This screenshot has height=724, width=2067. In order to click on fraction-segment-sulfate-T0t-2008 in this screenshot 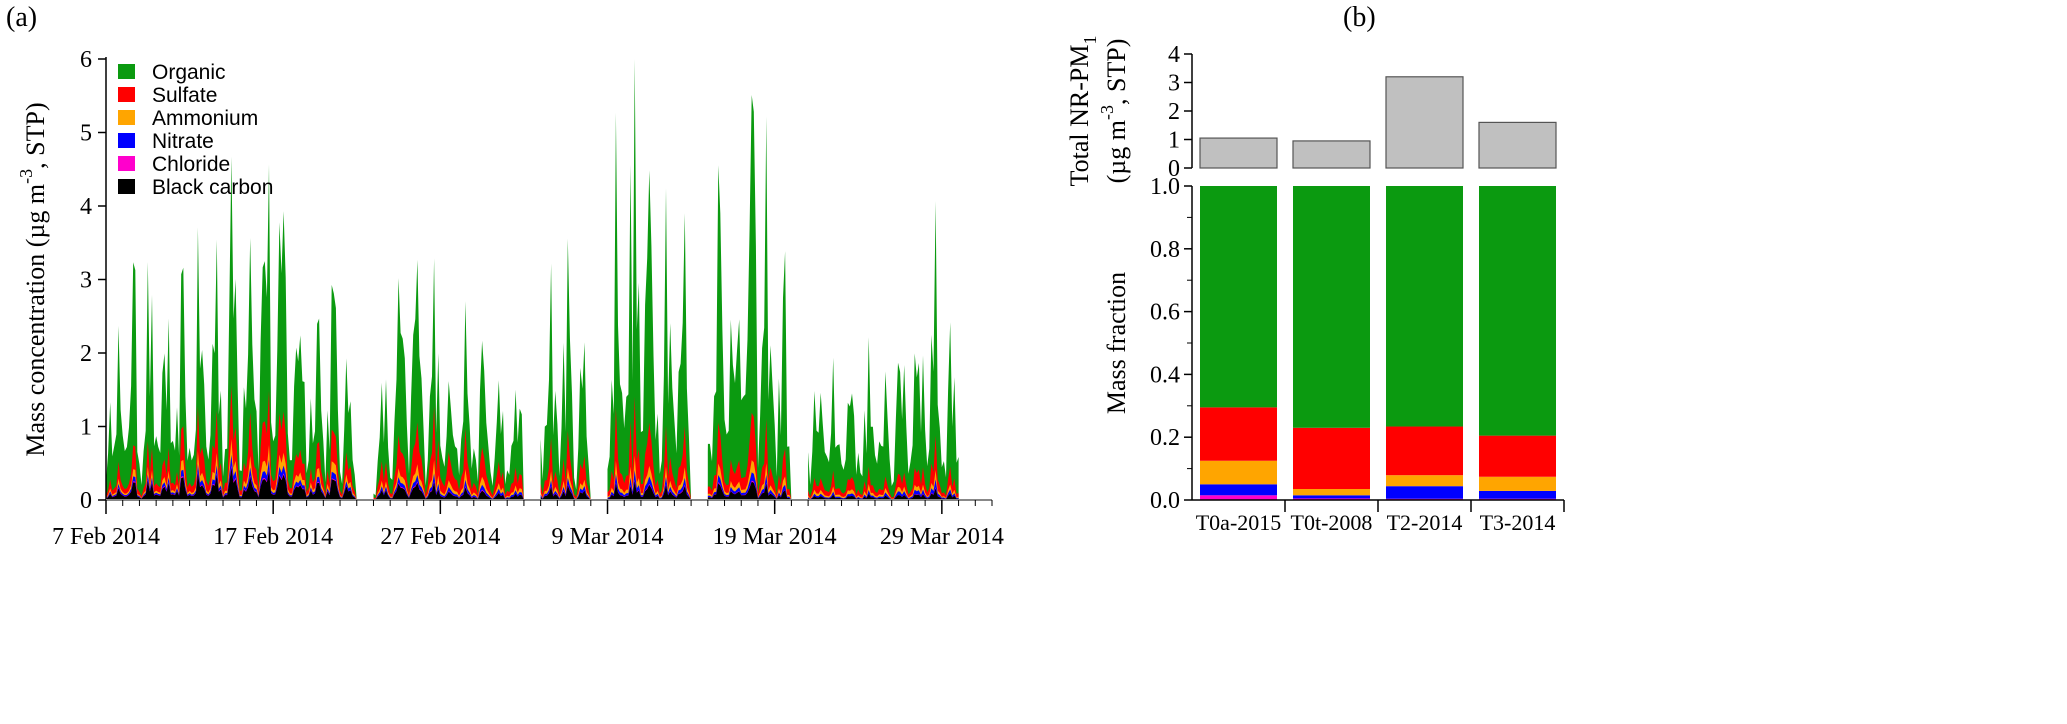, I will do `click(1331, 458)`.